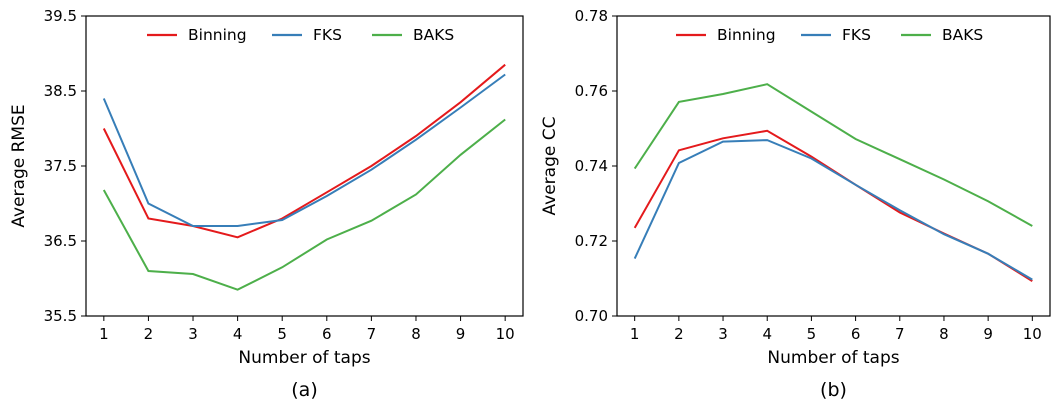 The height and width of the screenshot is (404, 1051). I want to click on y-tick-label: 0.74, so click(591, 166).